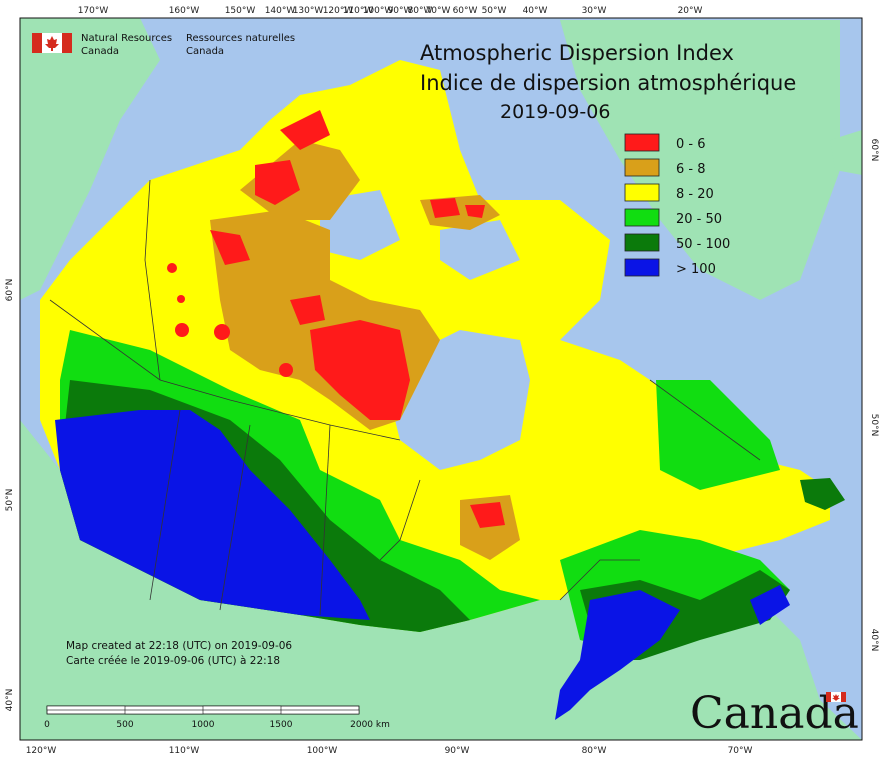  What do you see at coordinates (695, 194) in the screenshot?
I see `legend-label: 8 - 20` at bounding box center [695, 194].